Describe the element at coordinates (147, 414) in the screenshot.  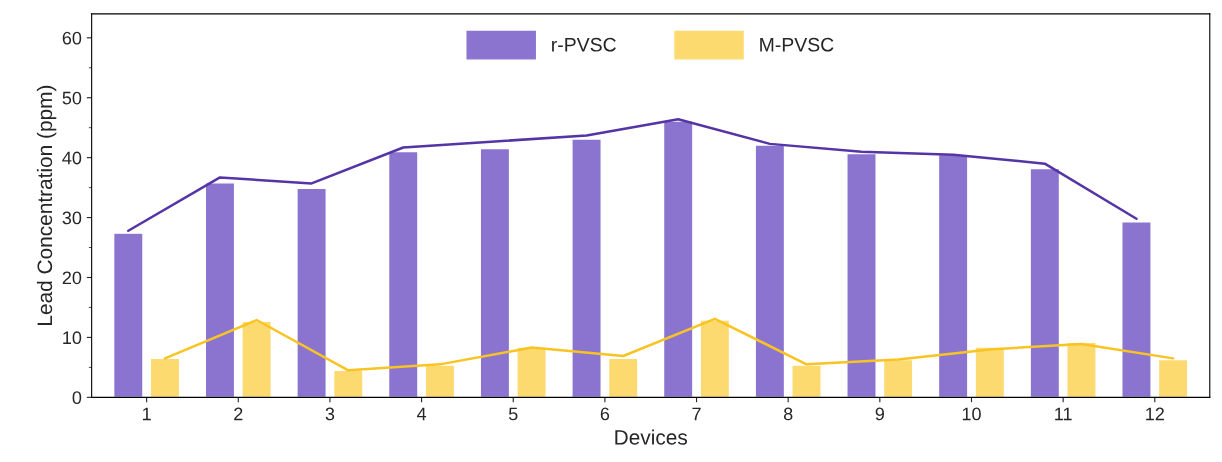
I see `x-tick-label: 1` at that location.